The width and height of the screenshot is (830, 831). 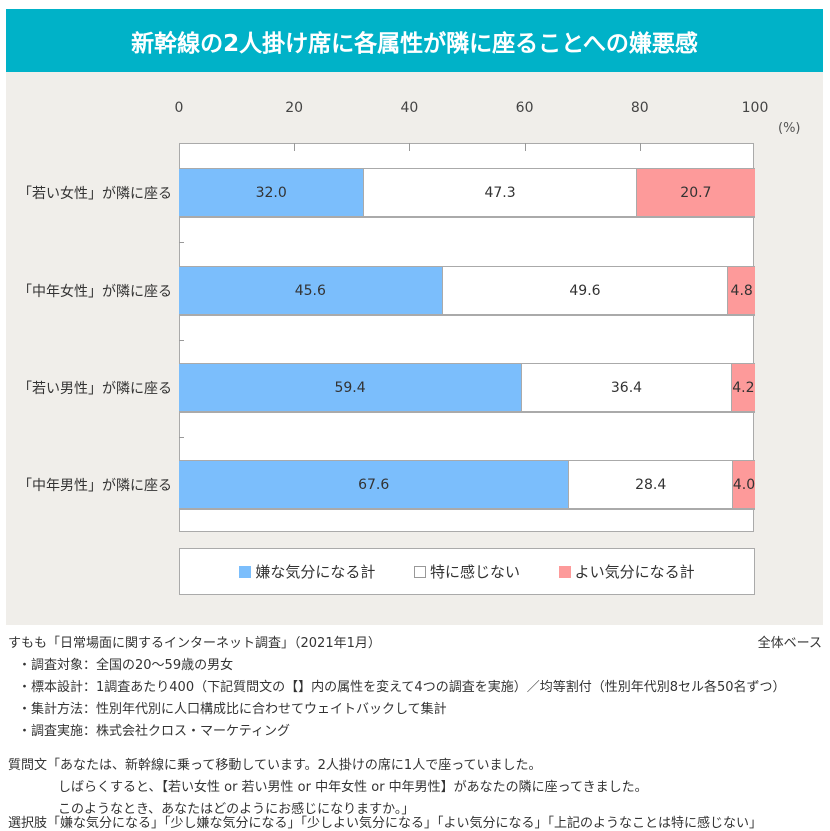 What do you see at coordinates (414, 40) in the screenshot?
I see `chart-title: 新幹線の2人掛け席に各属性が隣に座ることへの嫌悪感` at bounding box center [414, 40].